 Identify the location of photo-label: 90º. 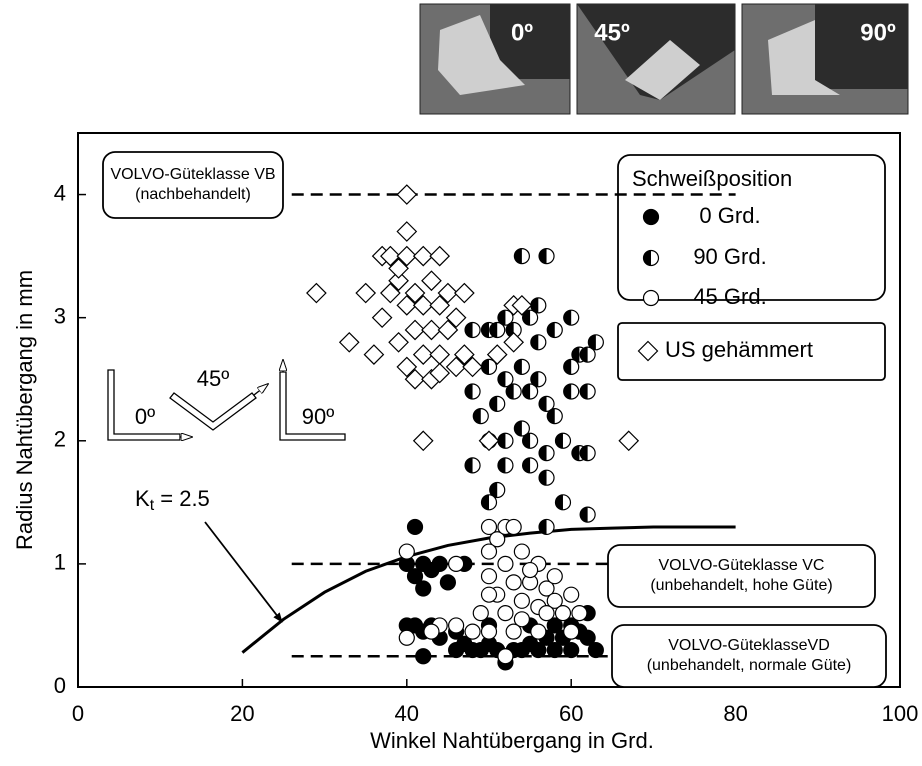
(878, 32).